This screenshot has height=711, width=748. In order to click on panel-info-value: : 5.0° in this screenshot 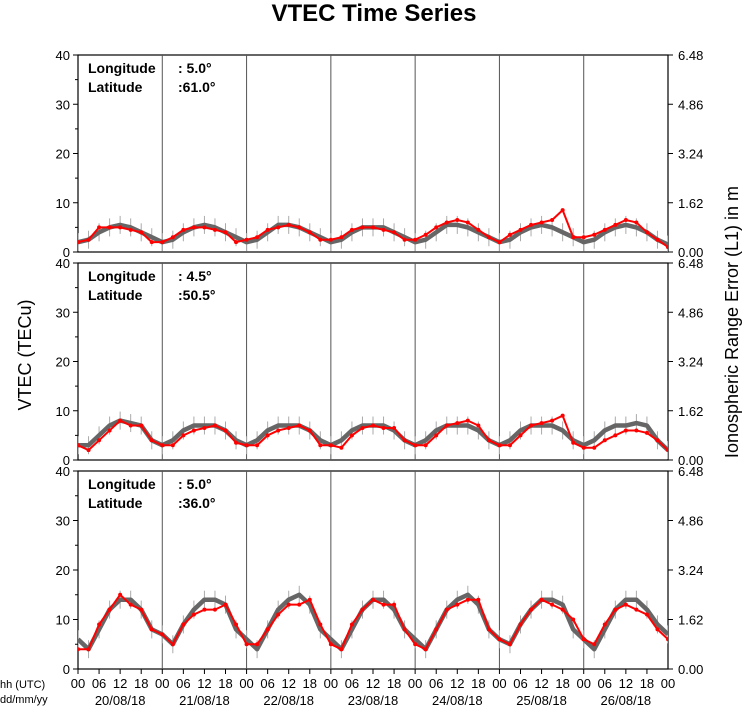, I will do `click(195, 484)`.